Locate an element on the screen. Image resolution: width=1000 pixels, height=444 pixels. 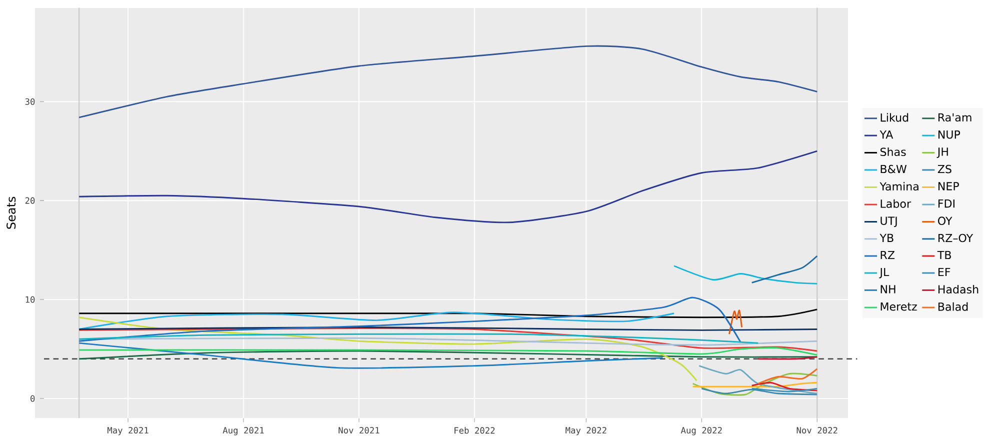
legend-label: JL is located at coordinates (884, 273).